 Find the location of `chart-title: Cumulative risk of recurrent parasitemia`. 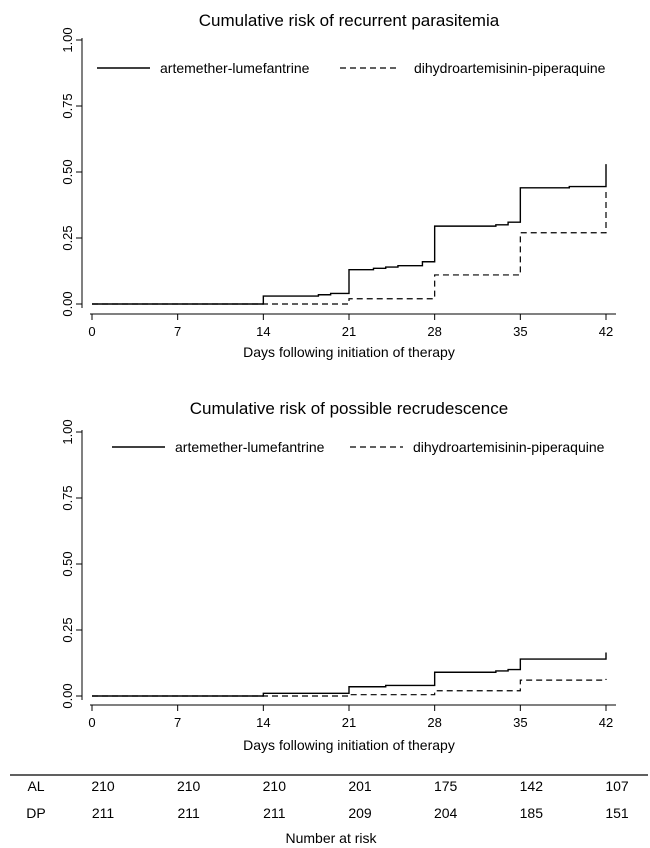

chart-title: Cumulative risk of recurrent parasitemia is located at coordinates (349, 20).